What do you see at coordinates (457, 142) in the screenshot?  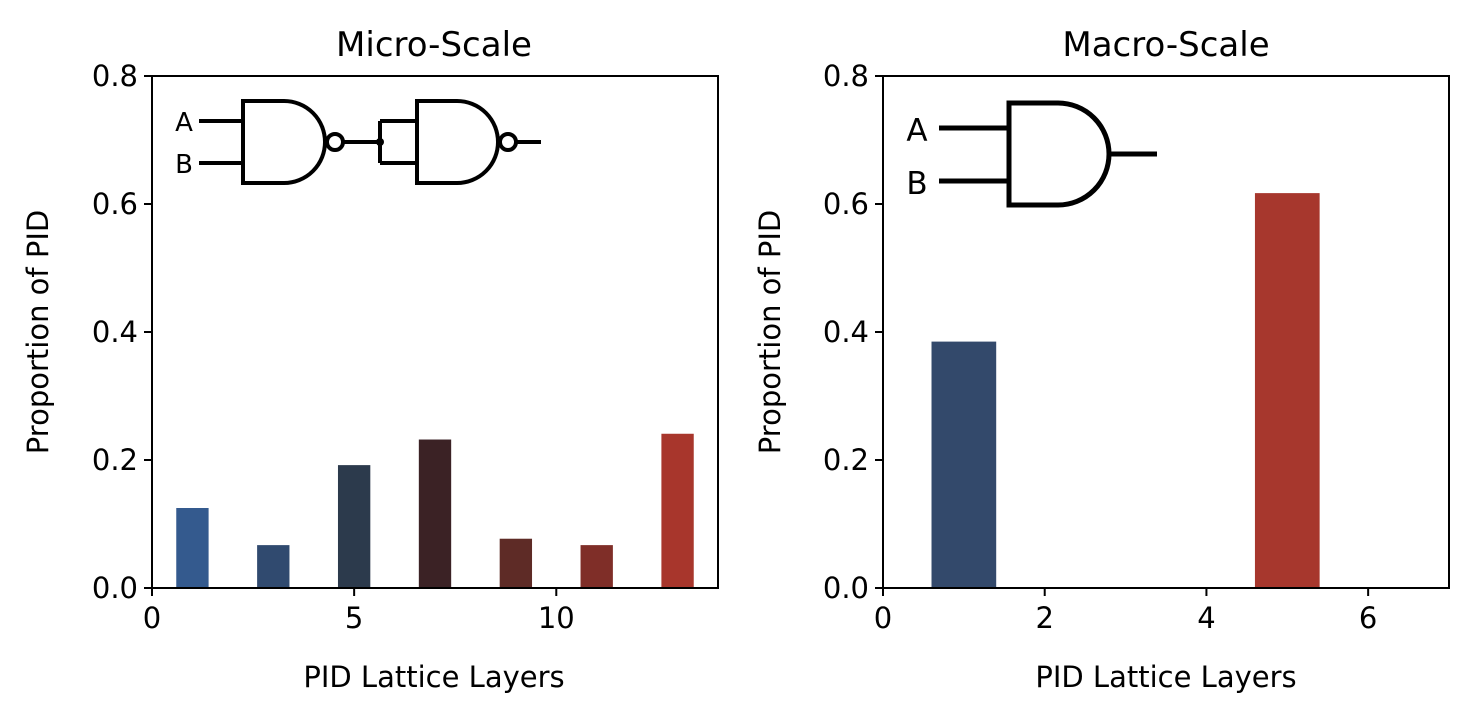 I see `nand-gate-2-icon` at bounding box center [457, 142].